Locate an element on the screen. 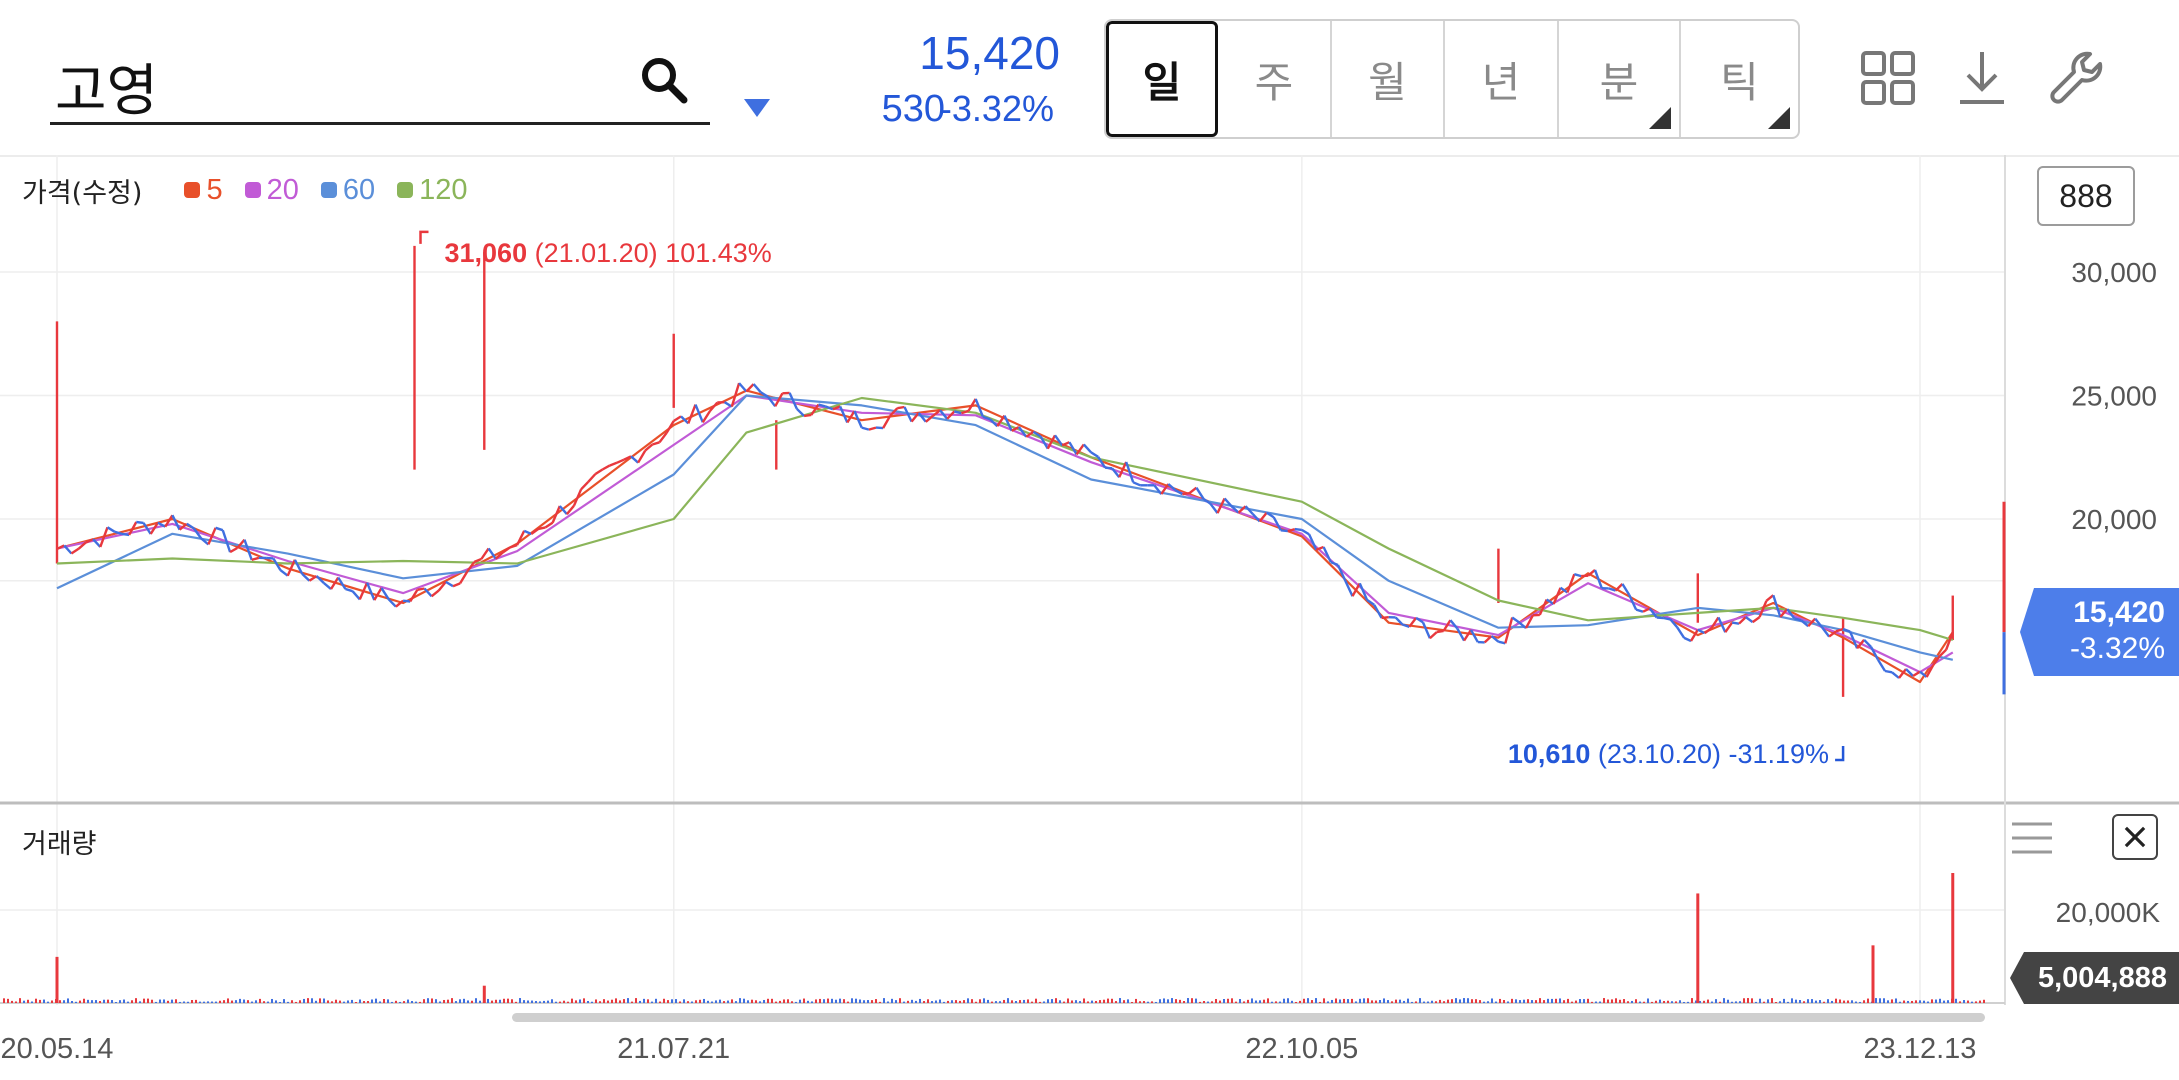  tab-minute: 분 is located at coordinates (1620, 79).